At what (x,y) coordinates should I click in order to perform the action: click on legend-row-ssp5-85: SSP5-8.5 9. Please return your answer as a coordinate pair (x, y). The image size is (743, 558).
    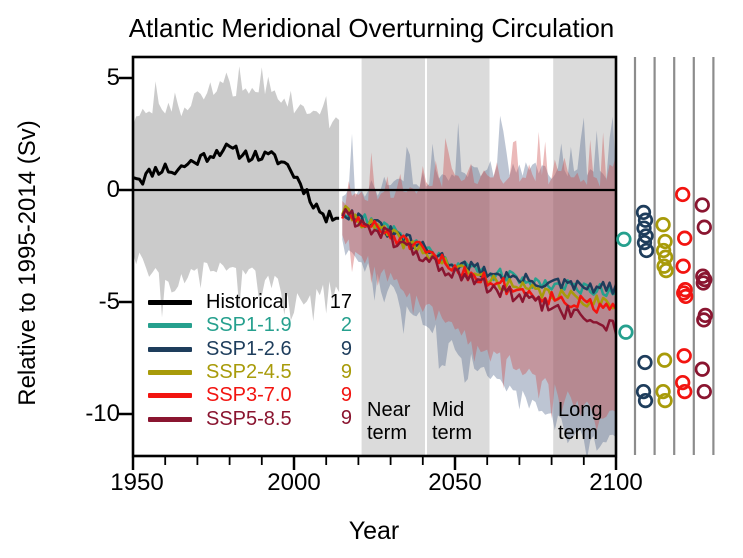
    Looking at the image, I should click on (250, 418).